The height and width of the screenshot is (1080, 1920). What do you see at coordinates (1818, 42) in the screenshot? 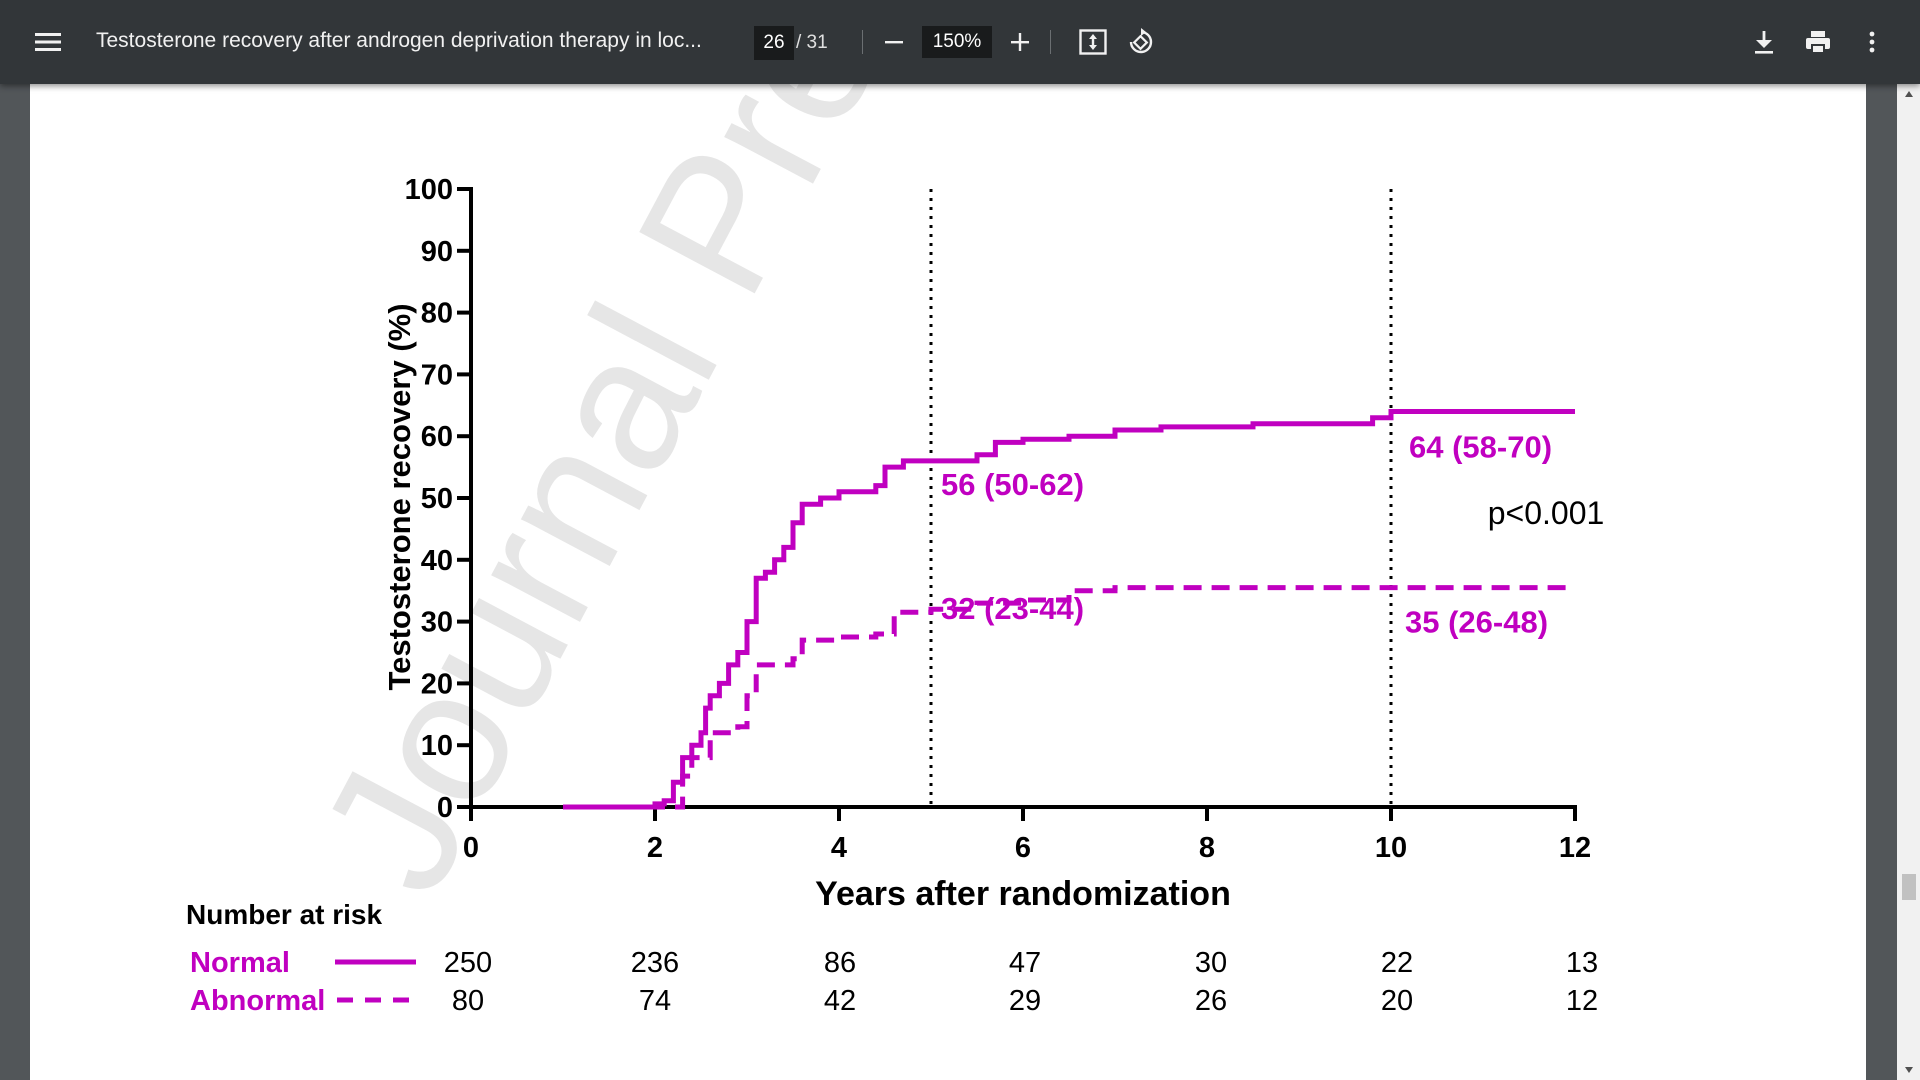
I see `print-icon` at bounding box center [1818, 42].